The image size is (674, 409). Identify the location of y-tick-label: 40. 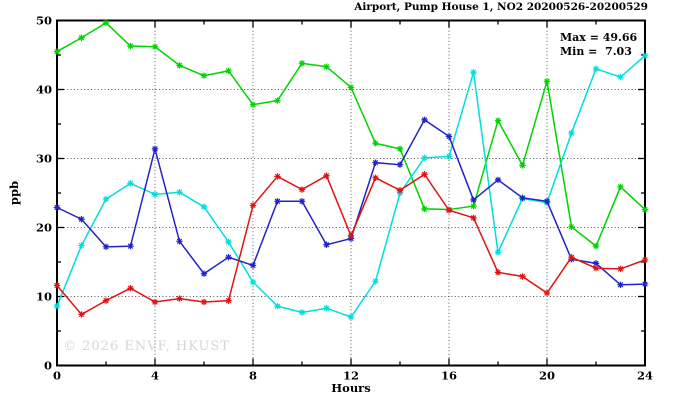
(44, 90).